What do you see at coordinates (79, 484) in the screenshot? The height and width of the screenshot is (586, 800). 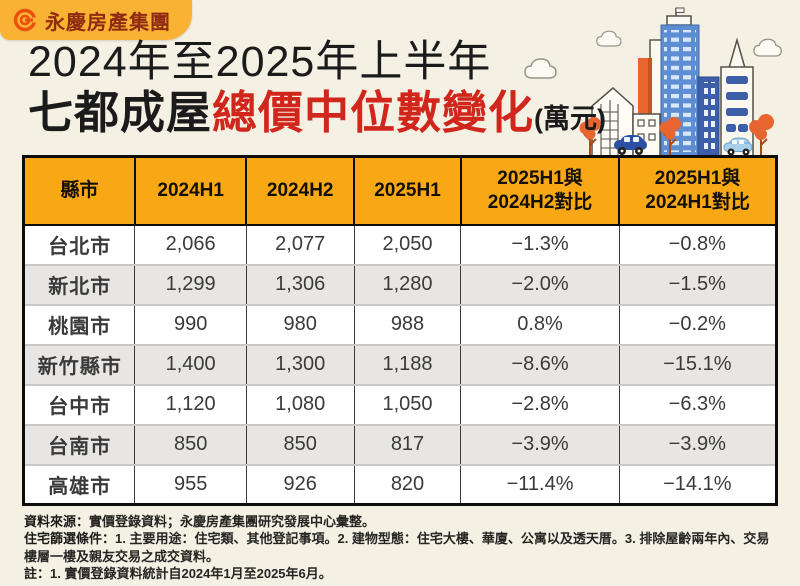 I see `city-cell: 高雄市` at bounding box center [79, 484].